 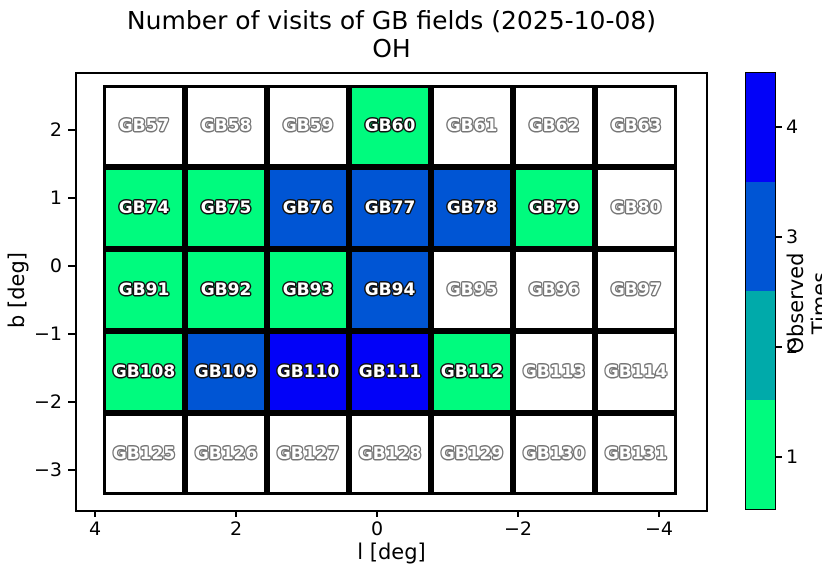 I want to click on field-cell-gb95: GB95, so click(x=472, y=290).